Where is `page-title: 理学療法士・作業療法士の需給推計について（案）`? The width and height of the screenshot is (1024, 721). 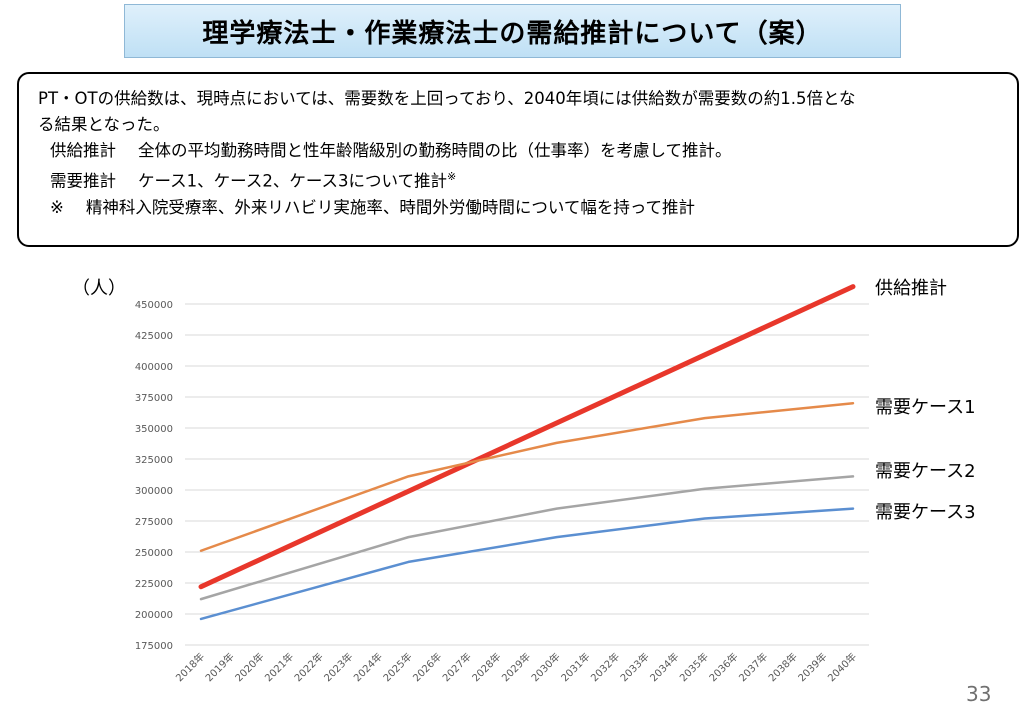
page-title: 理学療法士・作業療法士の需給推計について（案） is located at coordinates (512, 33).